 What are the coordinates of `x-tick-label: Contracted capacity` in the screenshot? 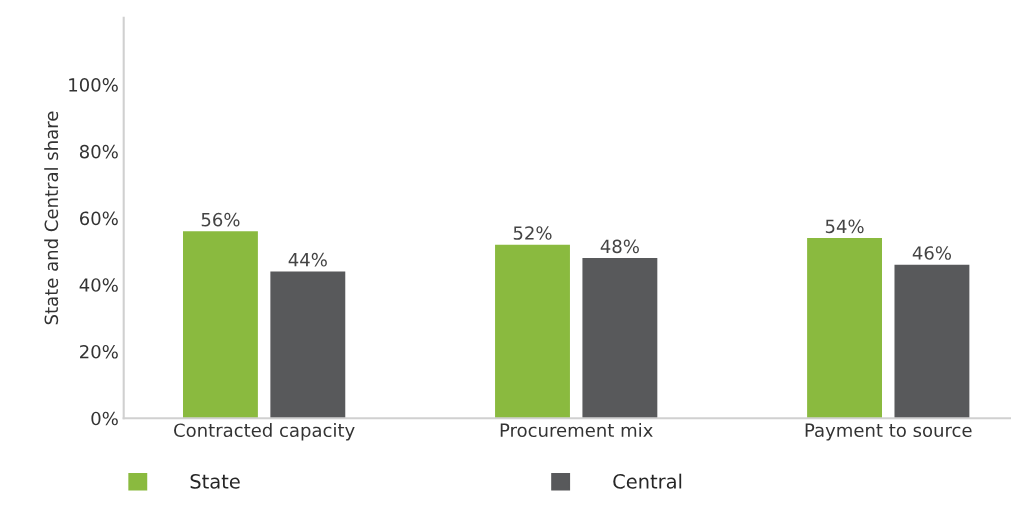 It's located at (264, 432).